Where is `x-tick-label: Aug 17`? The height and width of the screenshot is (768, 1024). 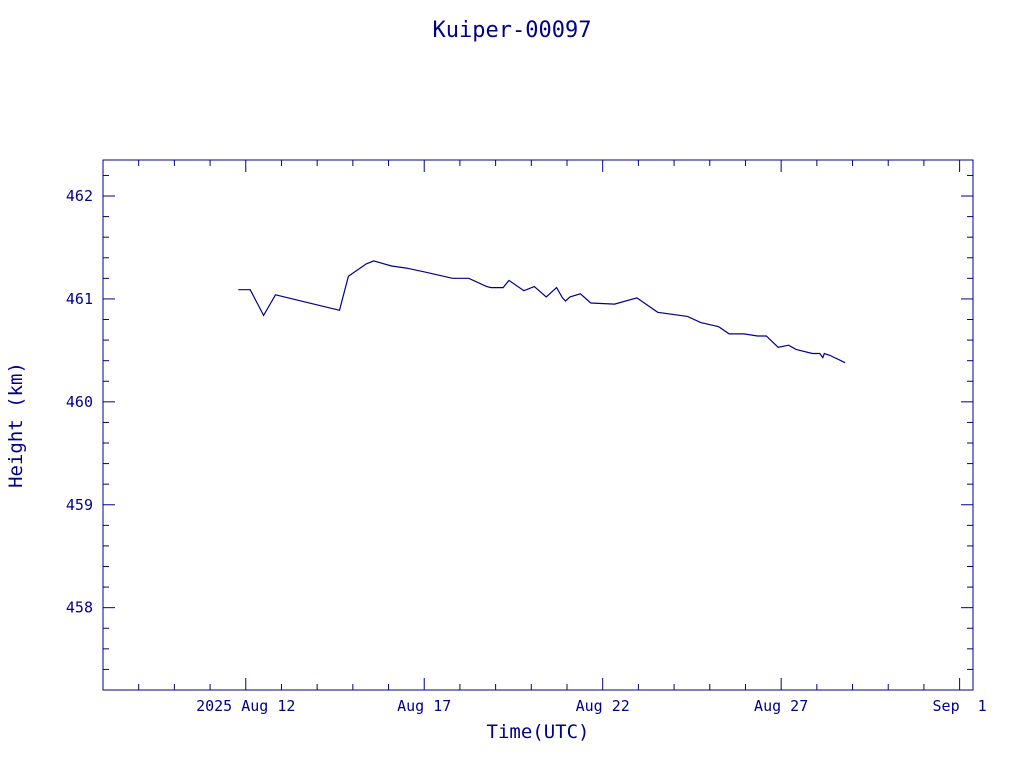
x-tick-label: Aug 17 is located at coordinates (424, 706).